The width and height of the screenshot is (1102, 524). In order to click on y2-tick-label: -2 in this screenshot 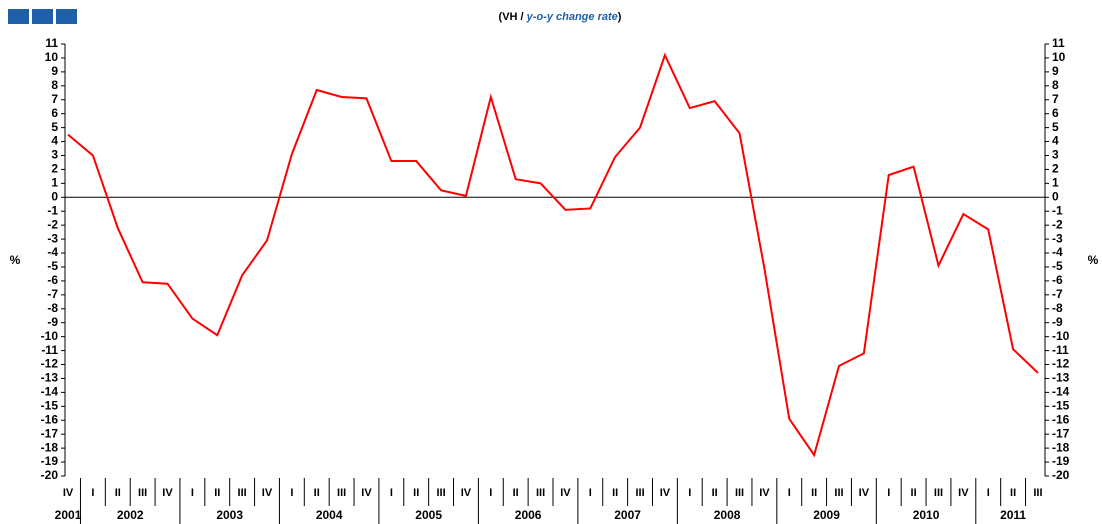, I will do `click(1057, 224)`.